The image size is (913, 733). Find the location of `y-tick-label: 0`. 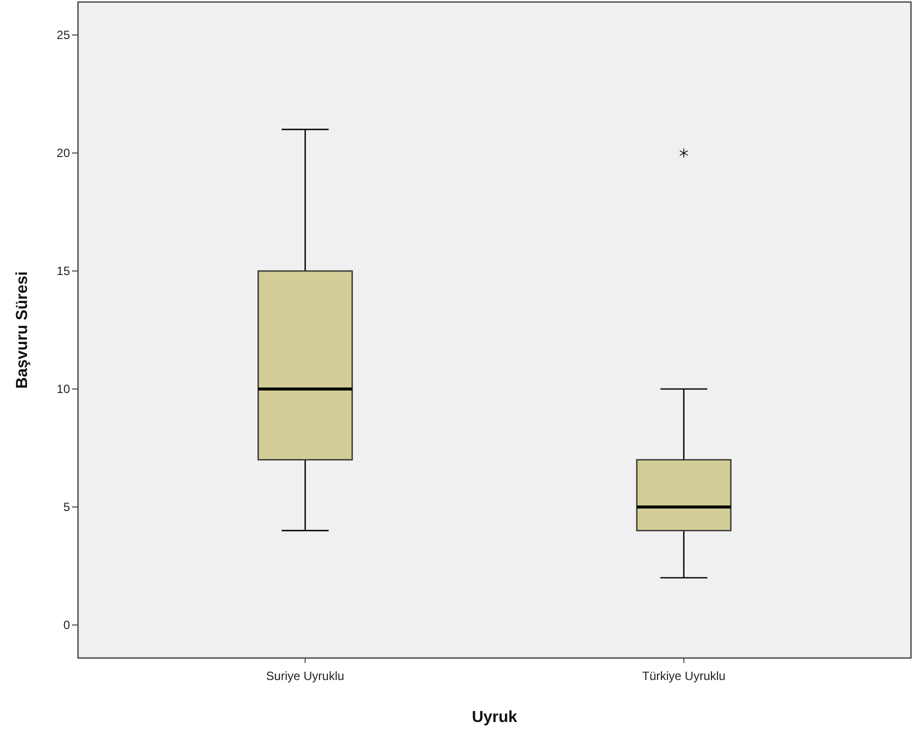

y-tick-label: 0 is located at coordinates (66, 625).